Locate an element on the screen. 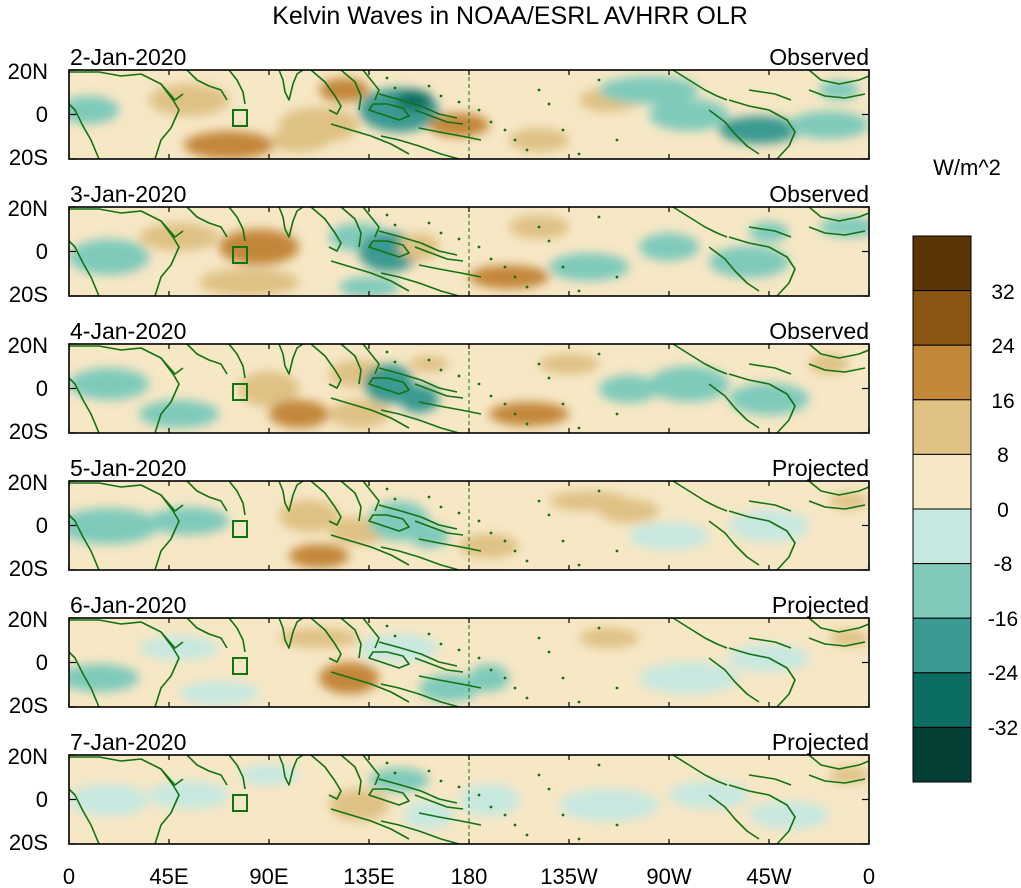 Image resolution: width=1021 pixels, height=888 pixels. colorbar-tick-m32: -32 is located at coordinates (1003, 728).